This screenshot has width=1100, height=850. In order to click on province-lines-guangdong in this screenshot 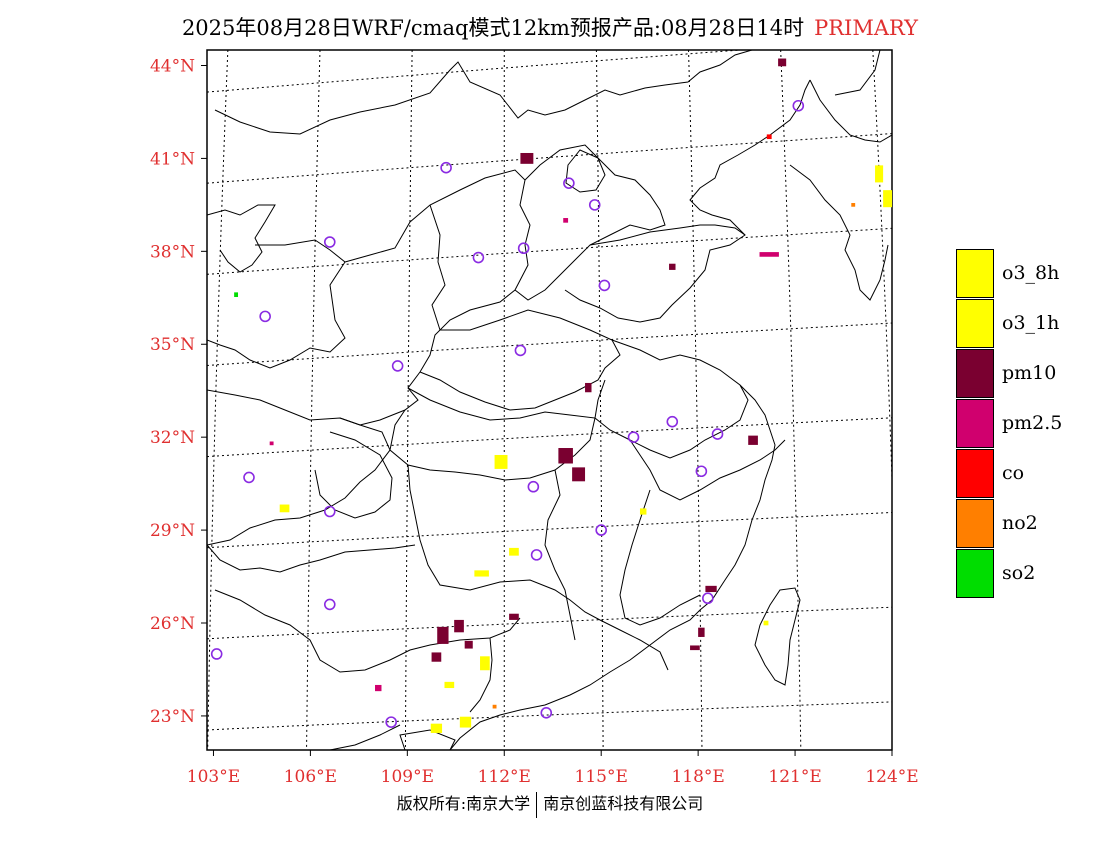, I will do `click(481, 675)`.